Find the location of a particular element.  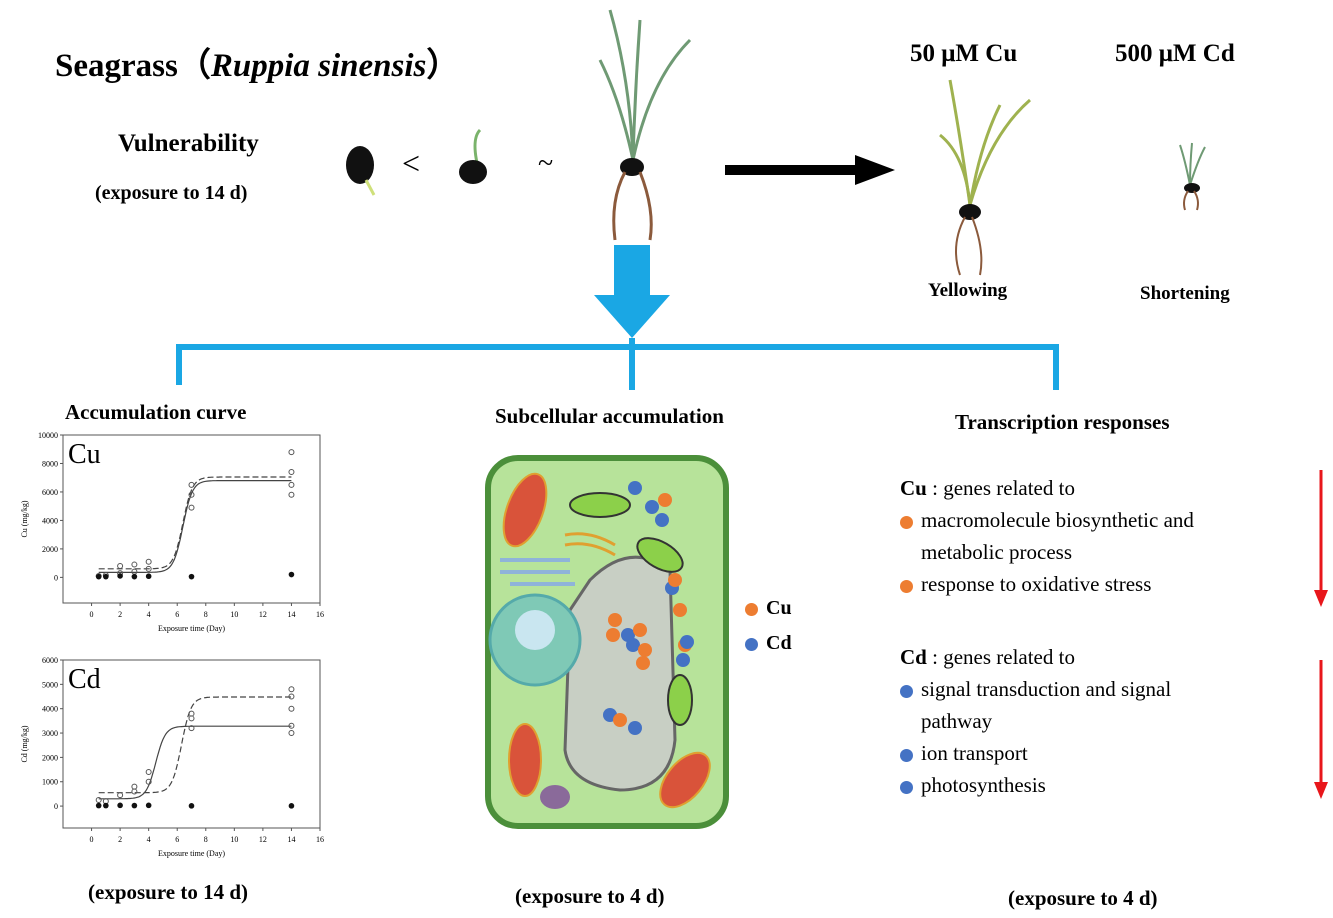

right-arrow-icon is located at coordinates (810, 170).